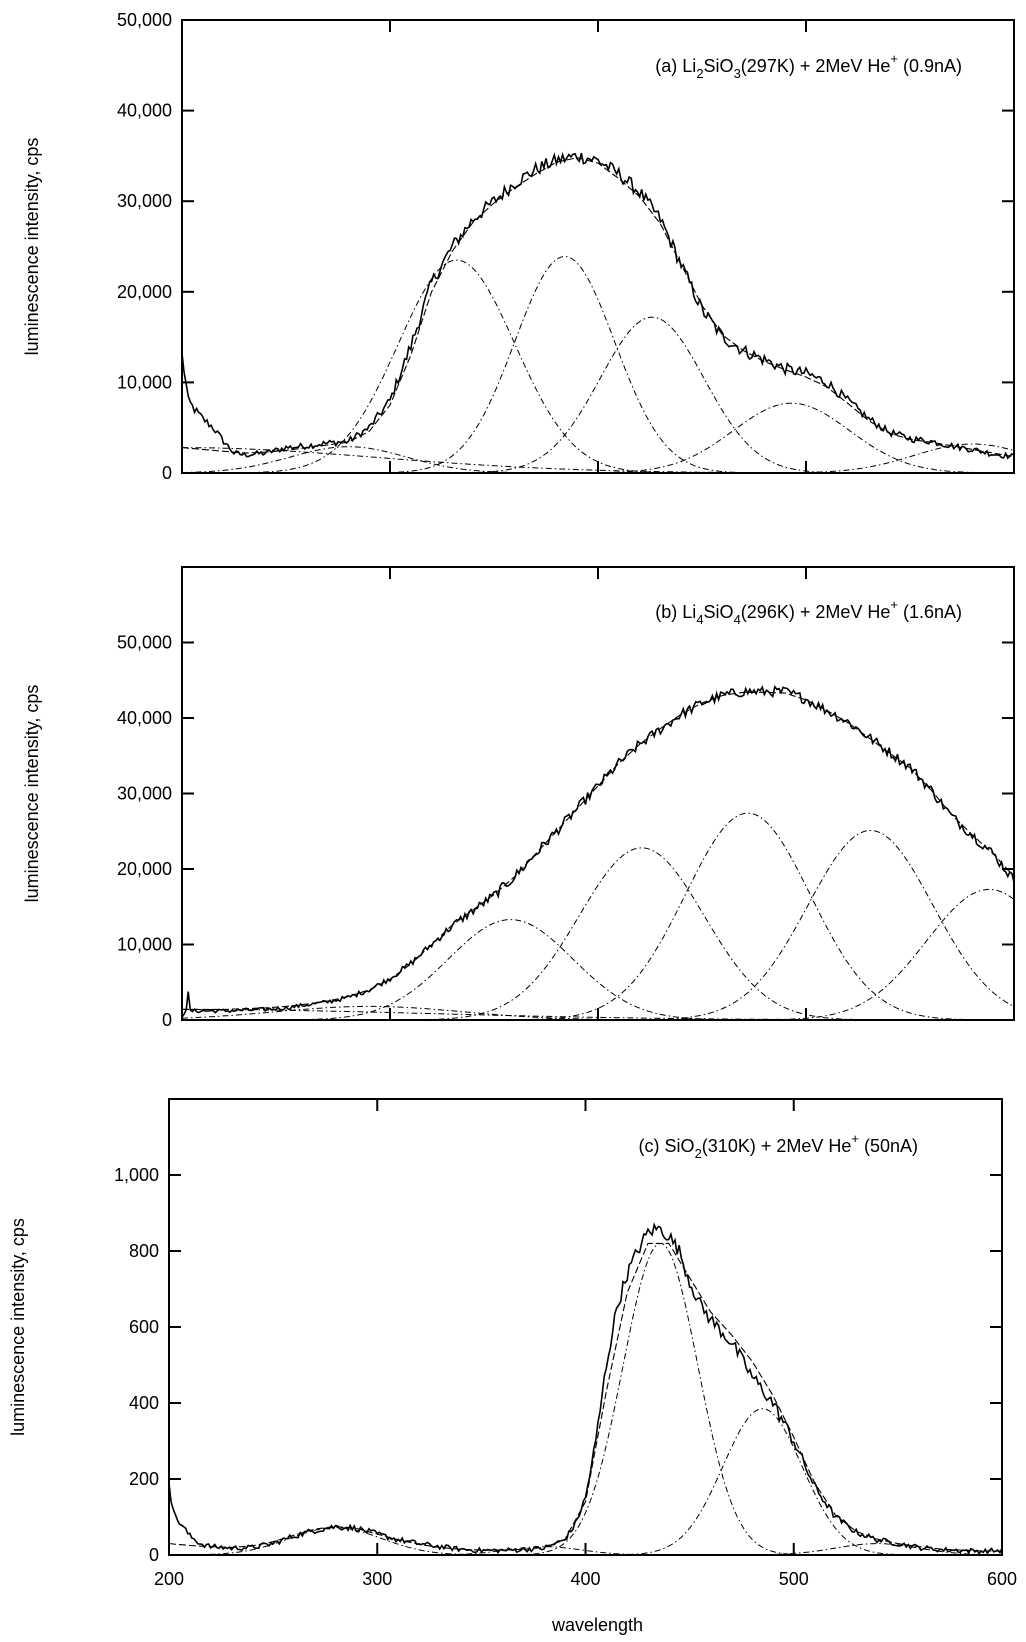 This screenshot has height=1642, width=1026. What do you see at coordinates (136, 1175) in the screenshot?
I see `y-tick-label: 1,000` at bounding box center [136, 1175].